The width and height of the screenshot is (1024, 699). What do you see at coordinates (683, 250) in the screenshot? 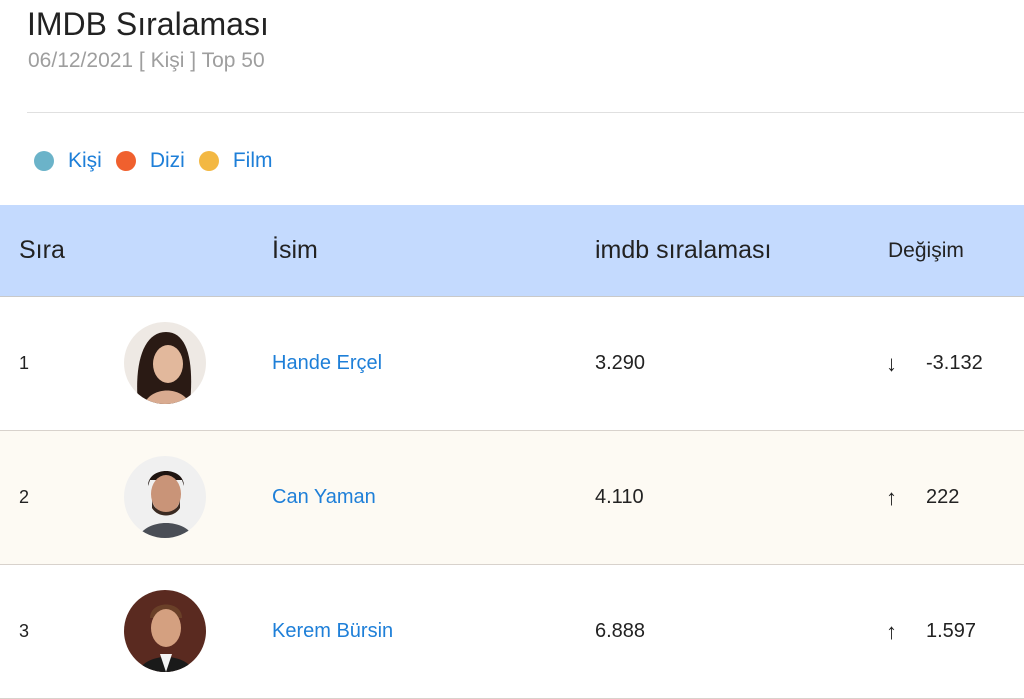
I see `column-header-imdb: imdb sıralaması` at bounding box center [683, 250].